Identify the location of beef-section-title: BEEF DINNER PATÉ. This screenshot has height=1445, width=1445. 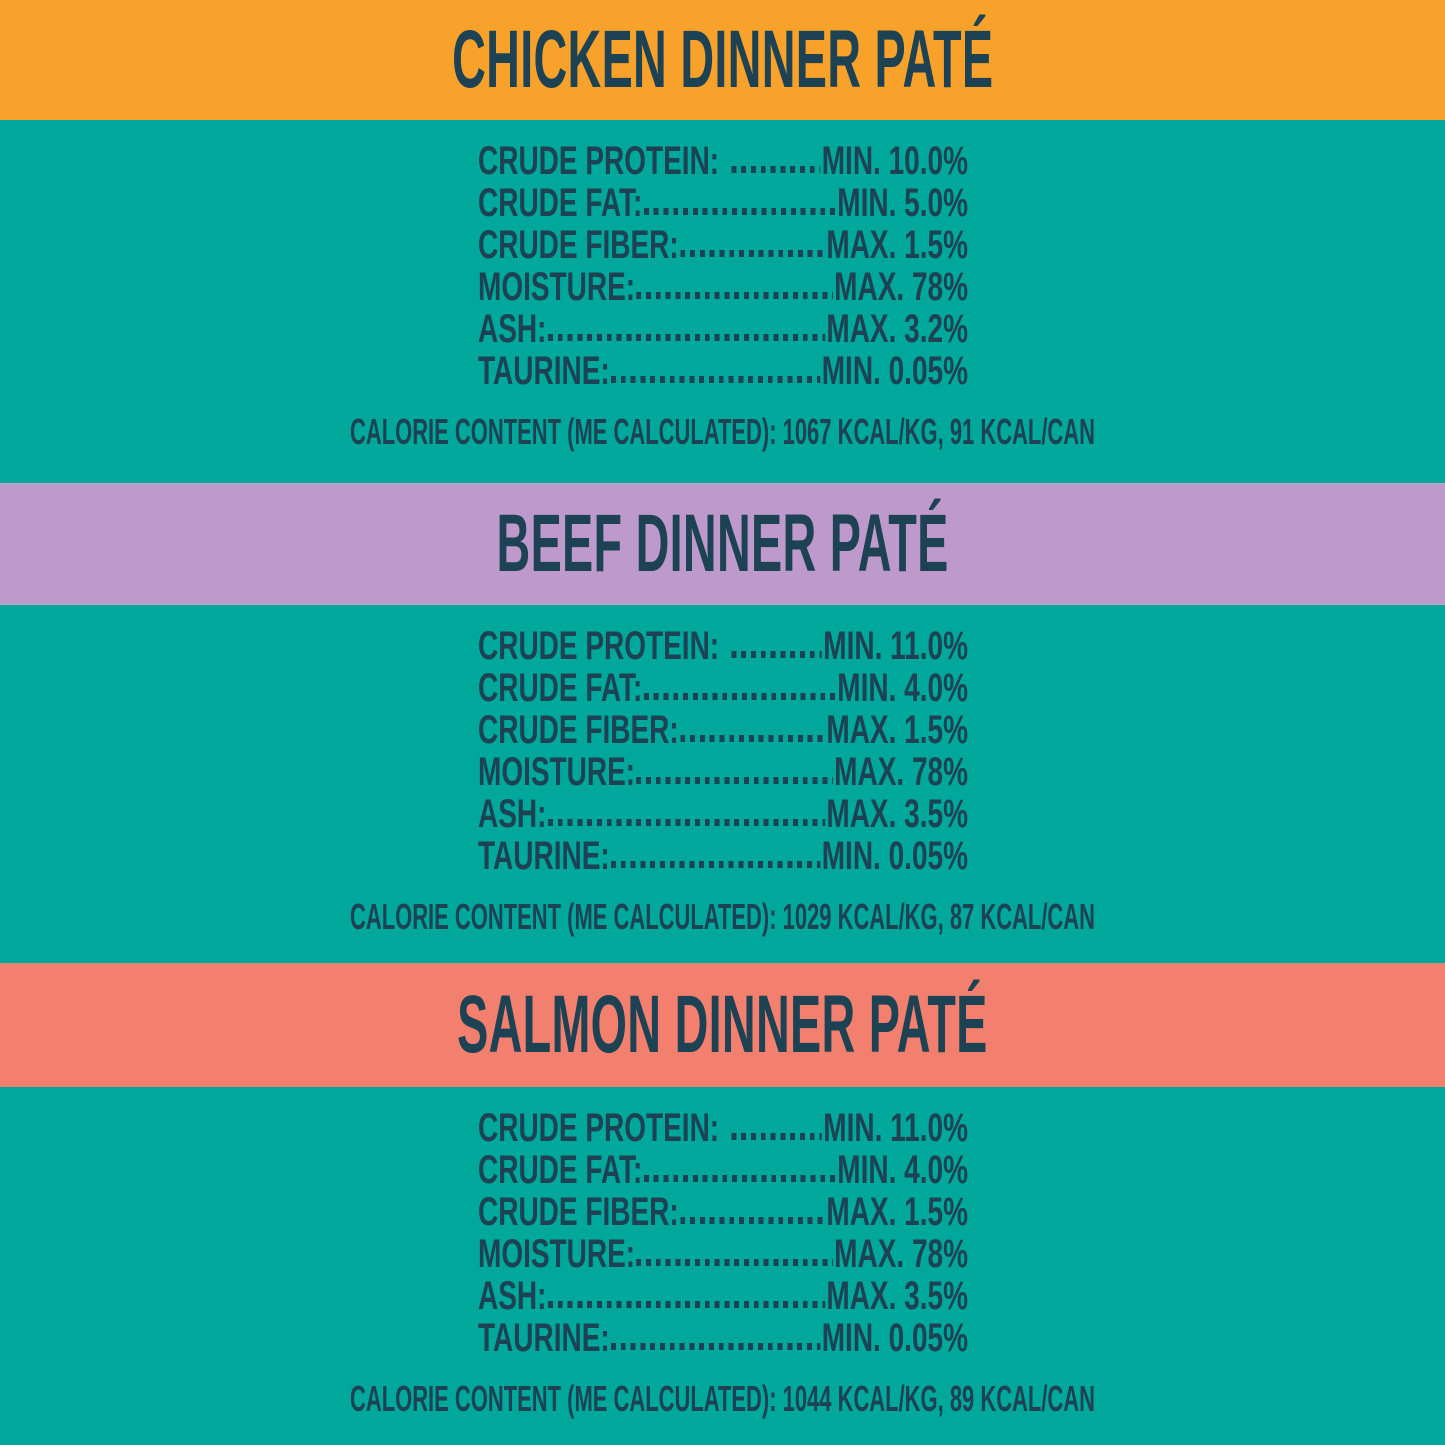
(722, 543).